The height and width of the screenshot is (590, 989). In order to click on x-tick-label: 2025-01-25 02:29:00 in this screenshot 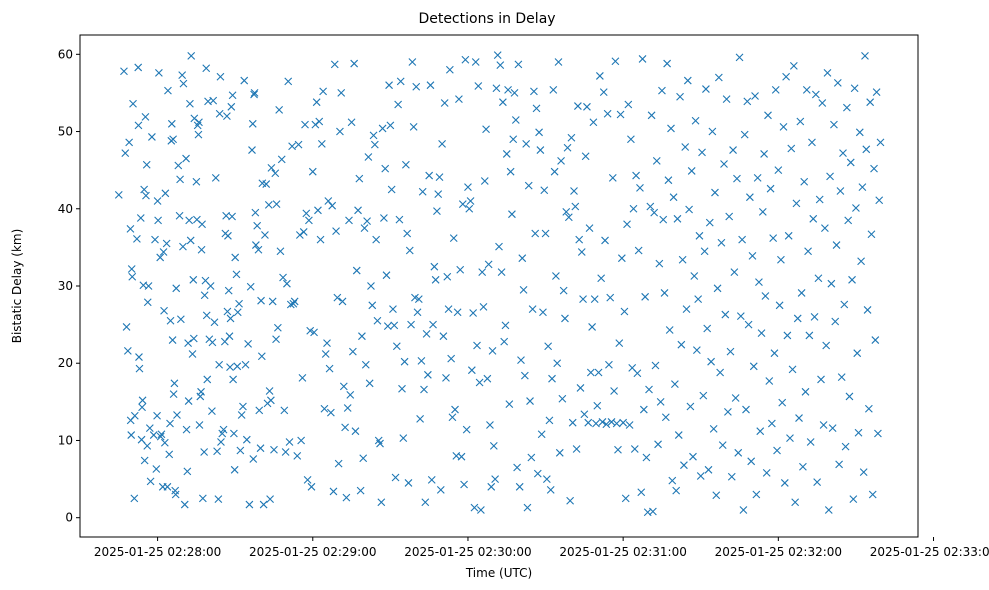, I will do `click(312, 552)`.